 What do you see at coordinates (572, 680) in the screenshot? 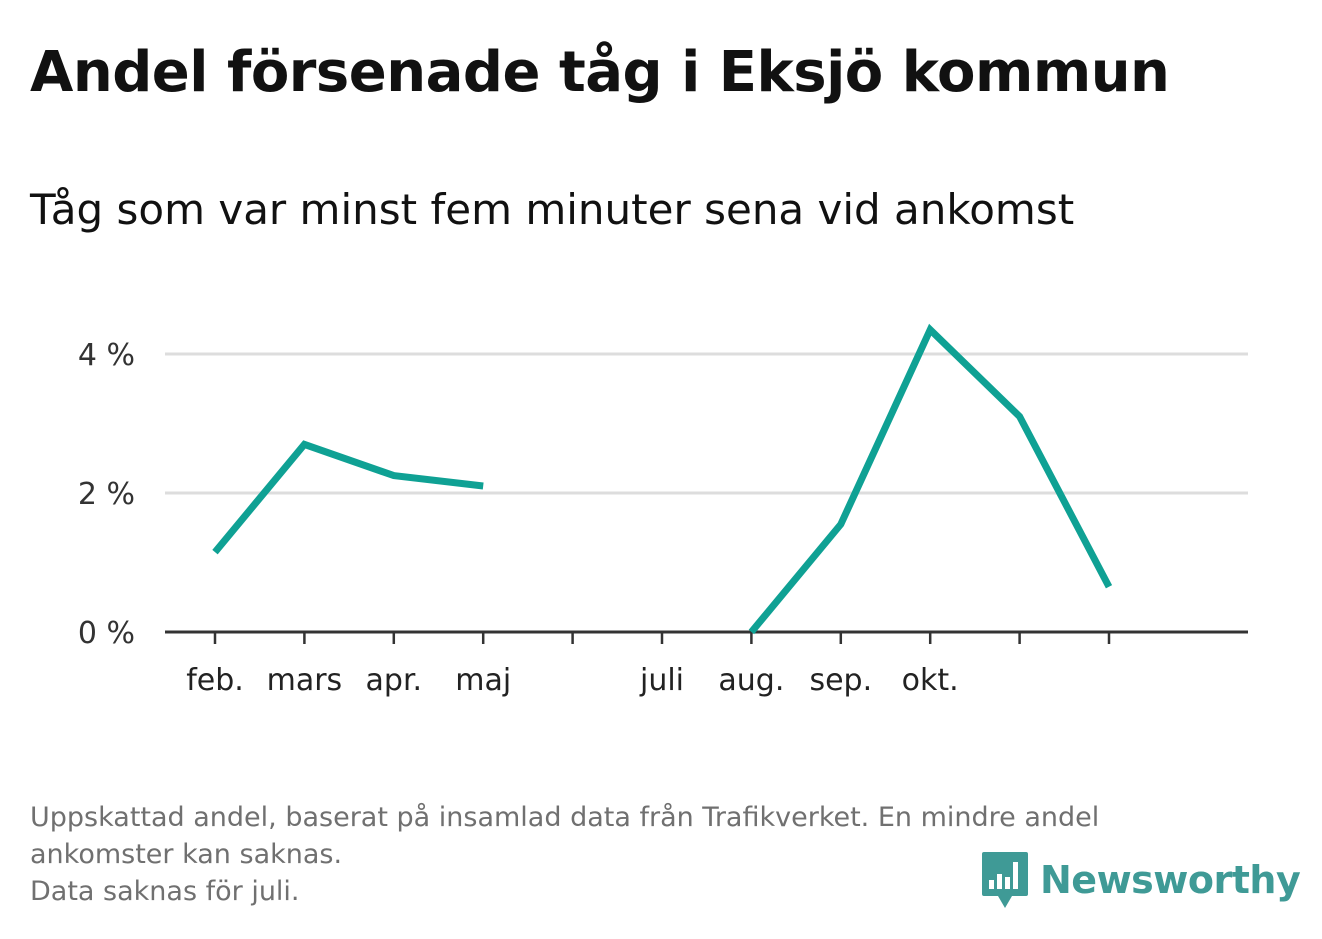
I see `x-axis-labels: feb. mars apr. maj juli aug. sep. okt.` at bounding box center [572, 680].